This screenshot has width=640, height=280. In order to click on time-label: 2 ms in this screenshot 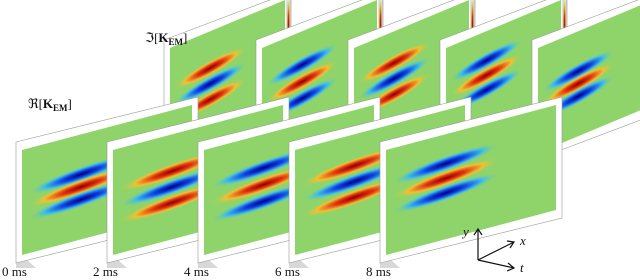, I will do `click(105, 271)`.